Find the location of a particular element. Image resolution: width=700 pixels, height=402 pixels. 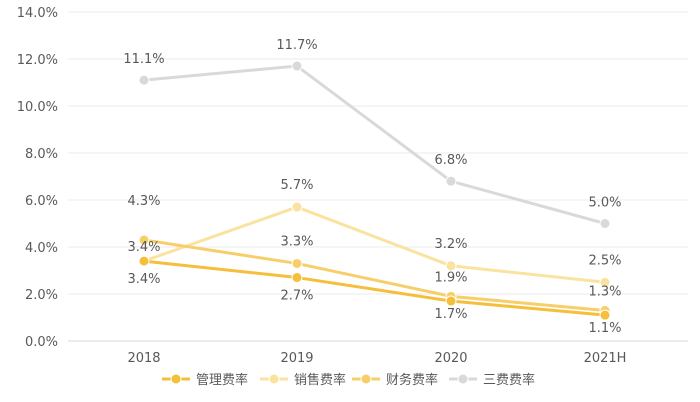

data-label: 11.7% is located at coordinates (296, 45).